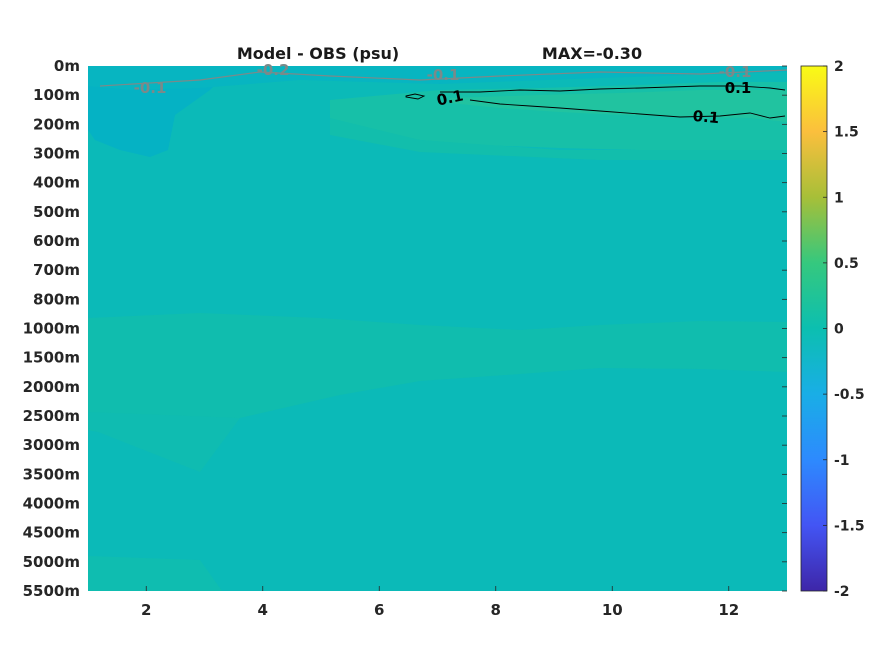 The image size is (875, 656). I want to click on y-tick-label: 500m, so click(56, 212).